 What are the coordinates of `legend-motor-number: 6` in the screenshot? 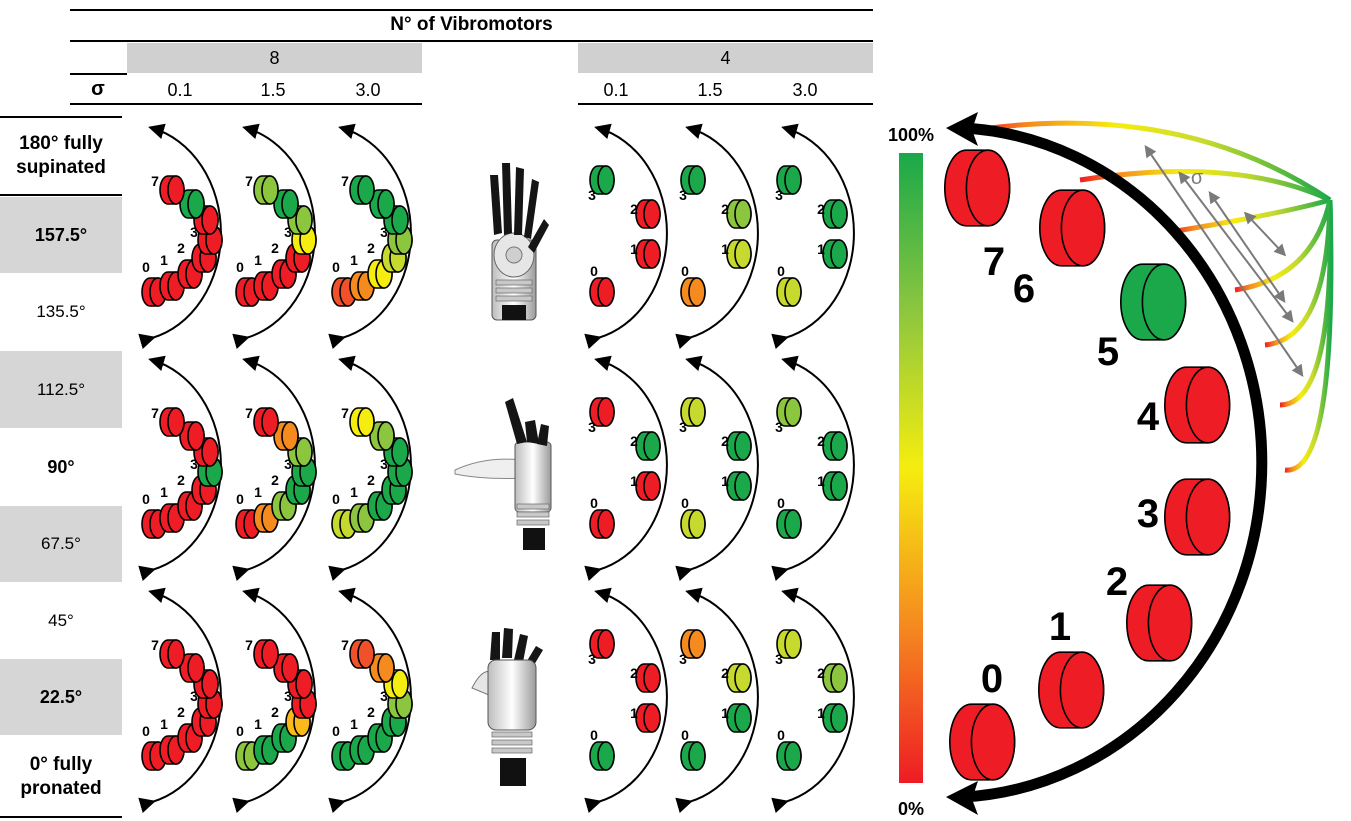 It's located at (1024, 289).